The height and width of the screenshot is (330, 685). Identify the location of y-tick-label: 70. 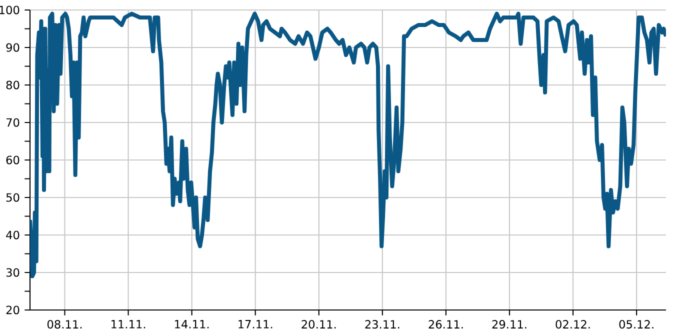
(13, 122).